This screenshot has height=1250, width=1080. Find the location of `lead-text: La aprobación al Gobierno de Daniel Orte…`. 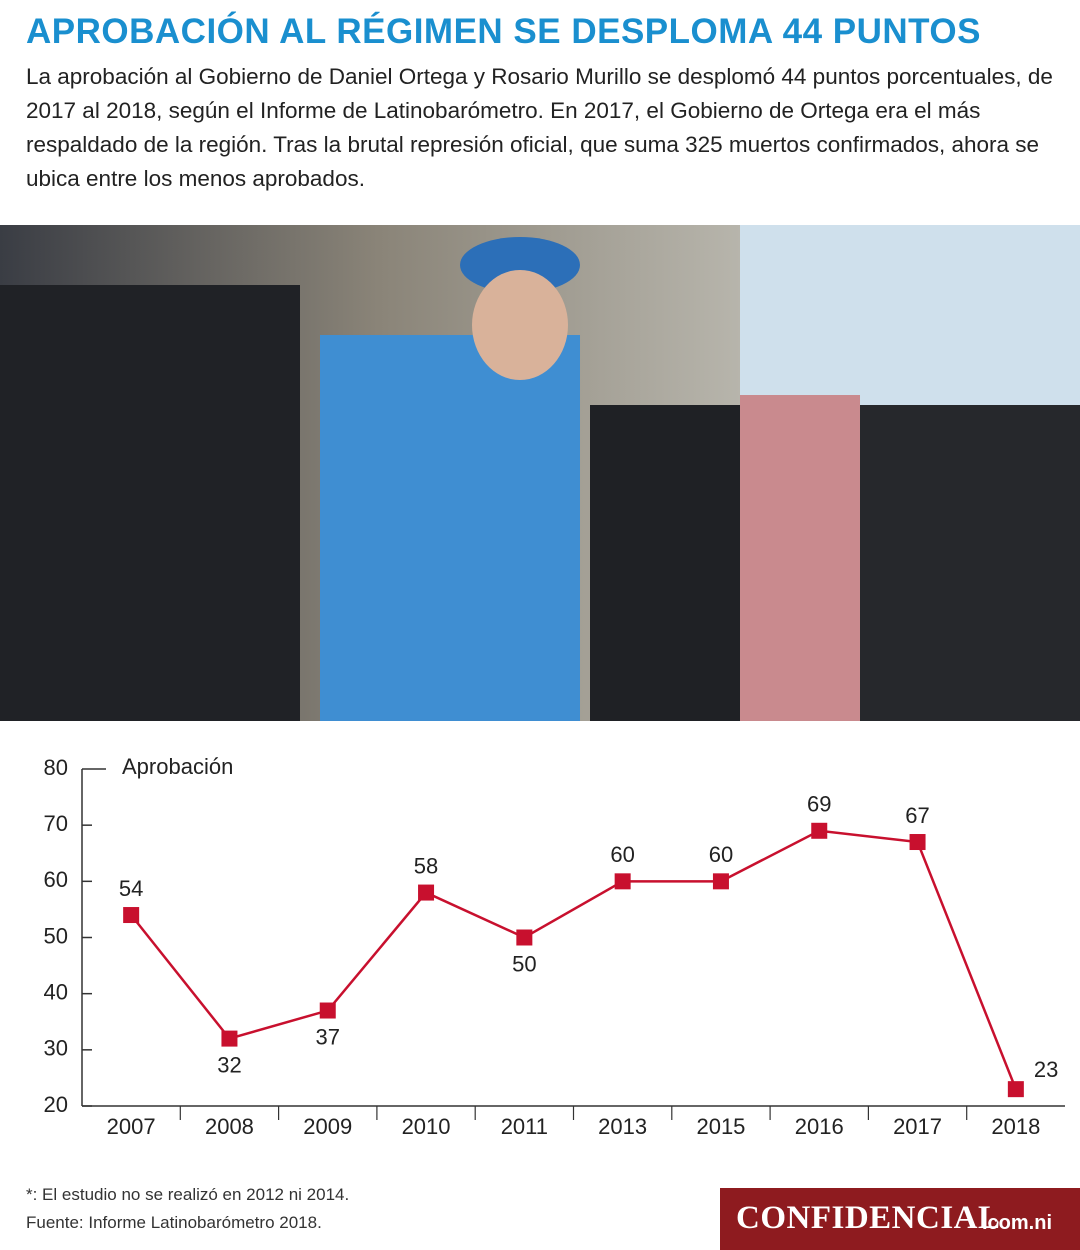

lead-text: La aprobación al Gobierno de Daniel Orte… is located at coordinates (539, 127).